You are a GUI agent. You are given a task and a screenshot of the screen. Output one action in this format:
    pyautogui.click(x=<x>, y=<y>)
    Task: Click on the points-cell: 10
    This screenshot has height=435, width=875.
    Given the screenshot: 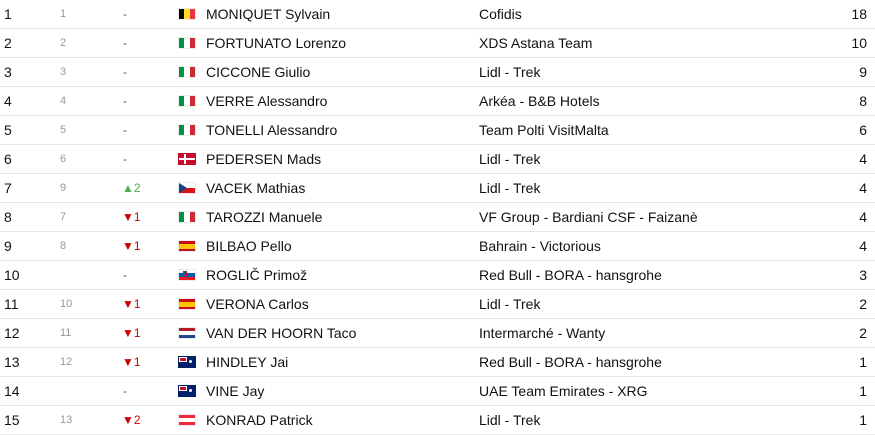 What is the action you would take?
    pyautogui.click(x=859, y=43)
    